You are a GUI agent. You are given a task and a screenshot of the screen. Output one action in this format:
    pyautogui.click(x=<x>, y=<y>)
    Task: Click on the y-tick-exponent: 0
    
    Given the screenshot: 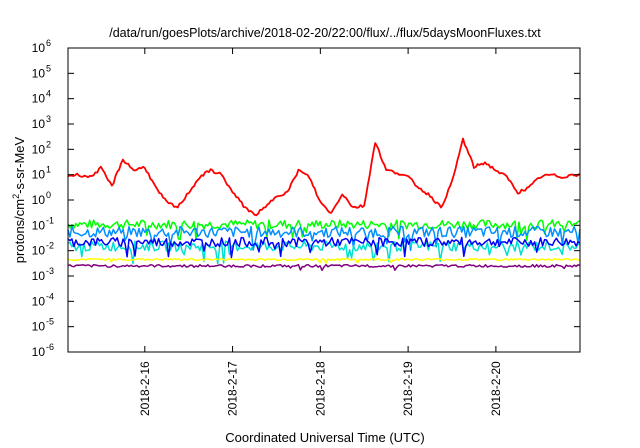 What is the action you would take?
    pyautogui.click(x=48, y=195)
    